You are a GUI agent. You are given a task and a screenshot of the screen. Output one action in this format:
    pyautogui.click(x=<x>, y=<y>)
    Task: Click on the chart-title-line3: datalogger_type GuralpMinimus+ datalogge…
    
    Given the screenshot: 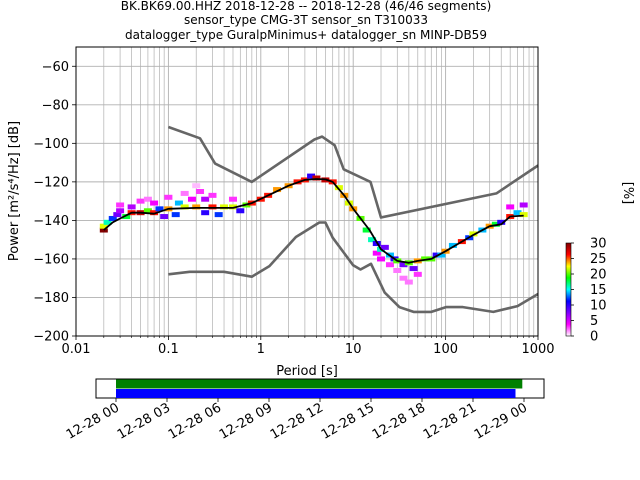 What is the action you would take?
    pyautogui.click(x=306, y=35)
    